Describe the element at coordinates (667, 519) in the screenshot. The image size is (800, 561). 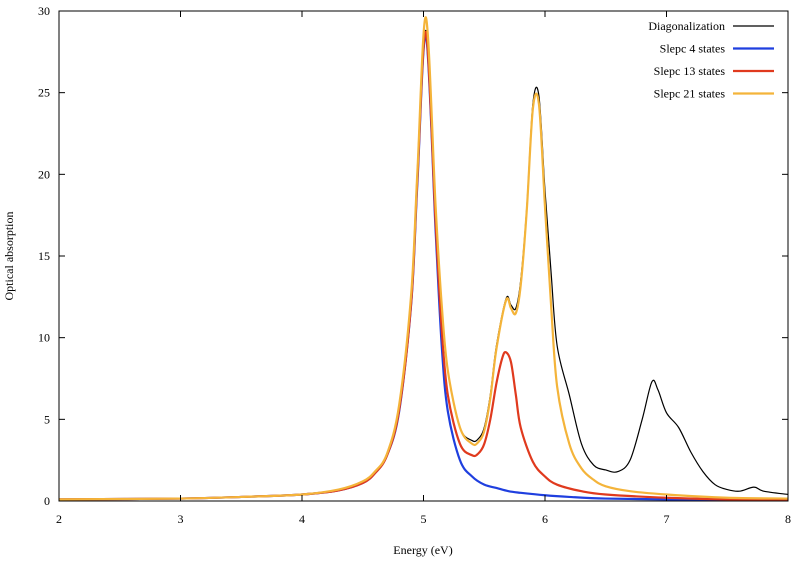
I see `x-tick-label: 7` at that location.